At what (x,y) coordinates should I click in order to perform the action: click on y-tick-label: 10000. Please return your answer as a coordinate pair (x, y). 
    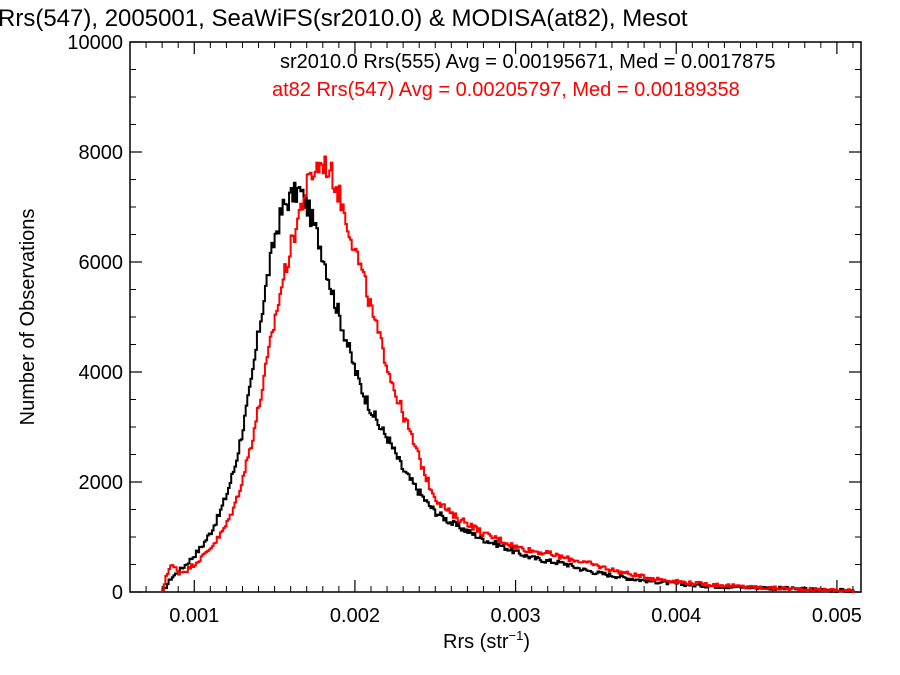
    Looking at the image, I should click on (95, 43).